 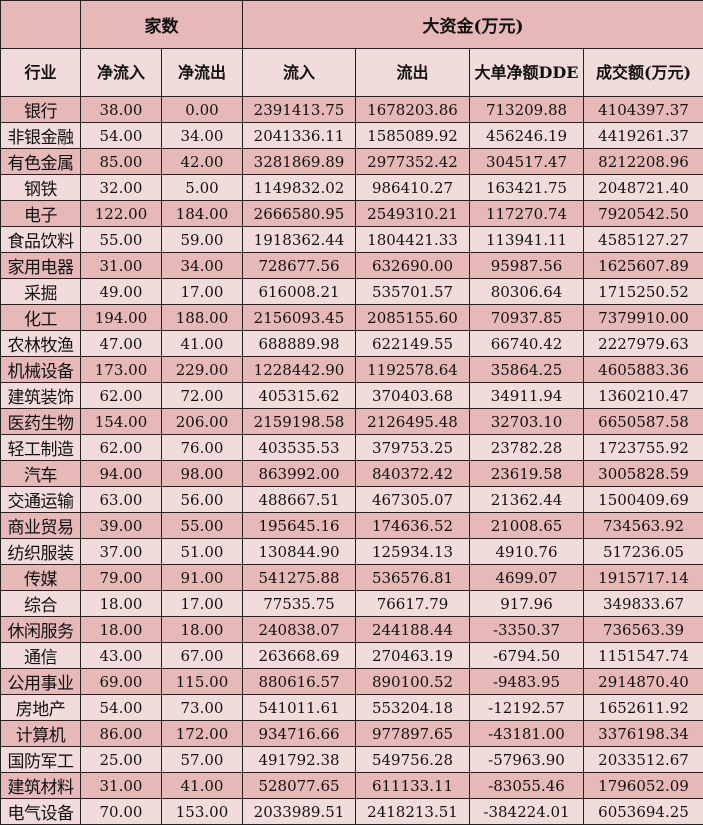 What do you see at coordinates (121, 136) in the screenshot?
I see `net-inflow-count-cell: 54.00` at bounding box center [121, 136].